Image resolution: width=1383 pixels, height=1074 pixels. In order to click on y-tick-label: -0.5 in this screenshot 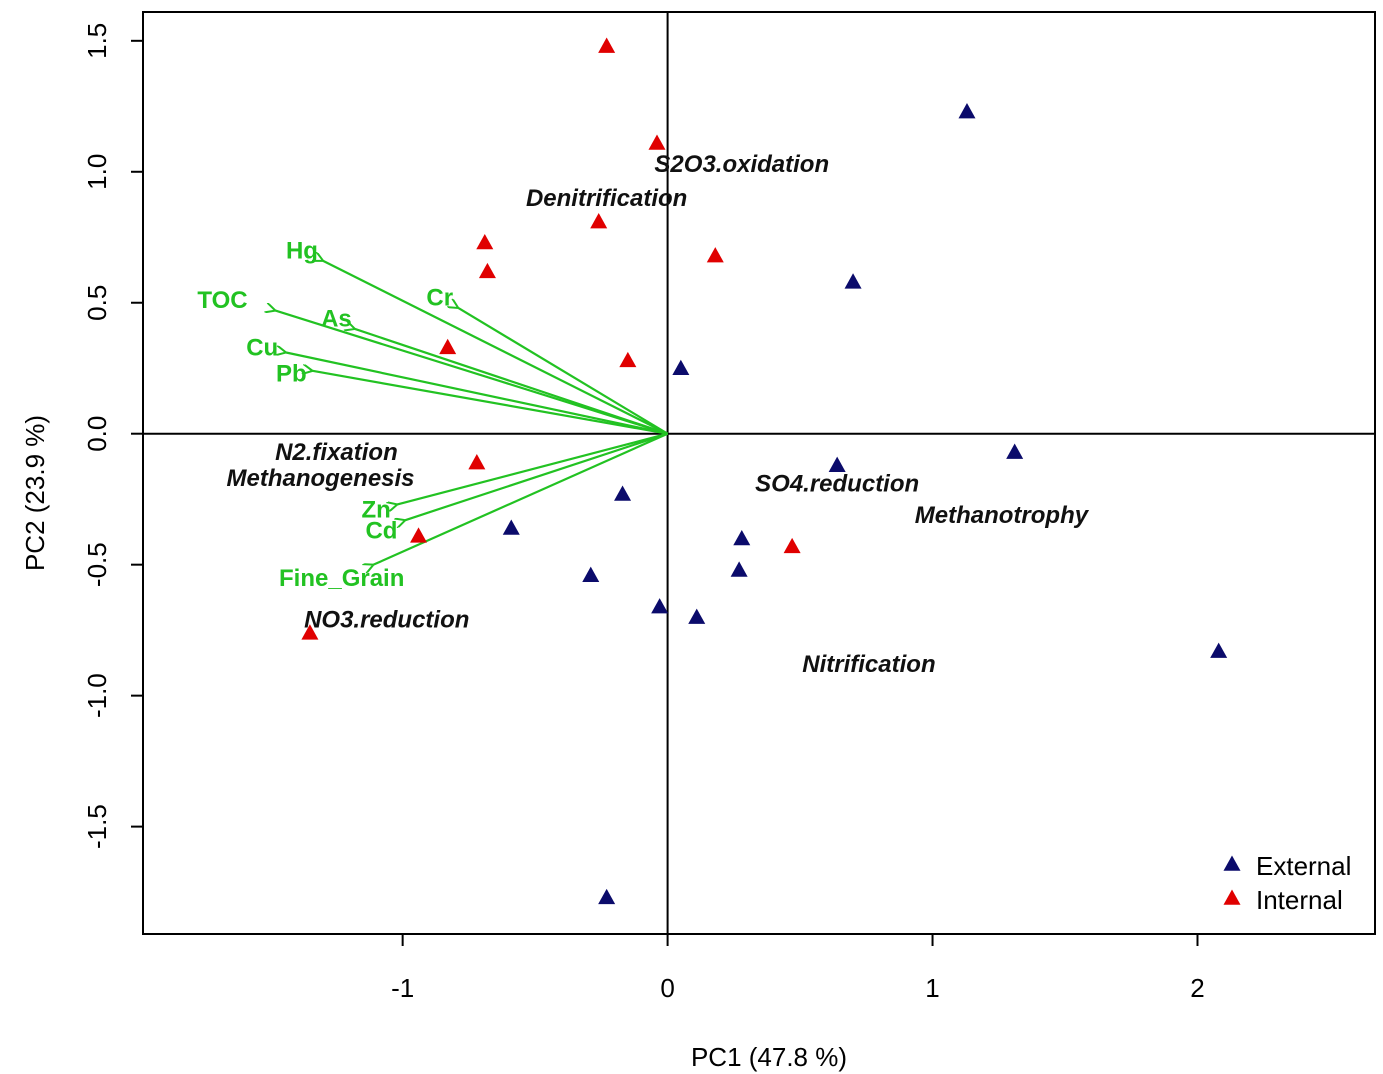, I will do `click(97, 564)`.